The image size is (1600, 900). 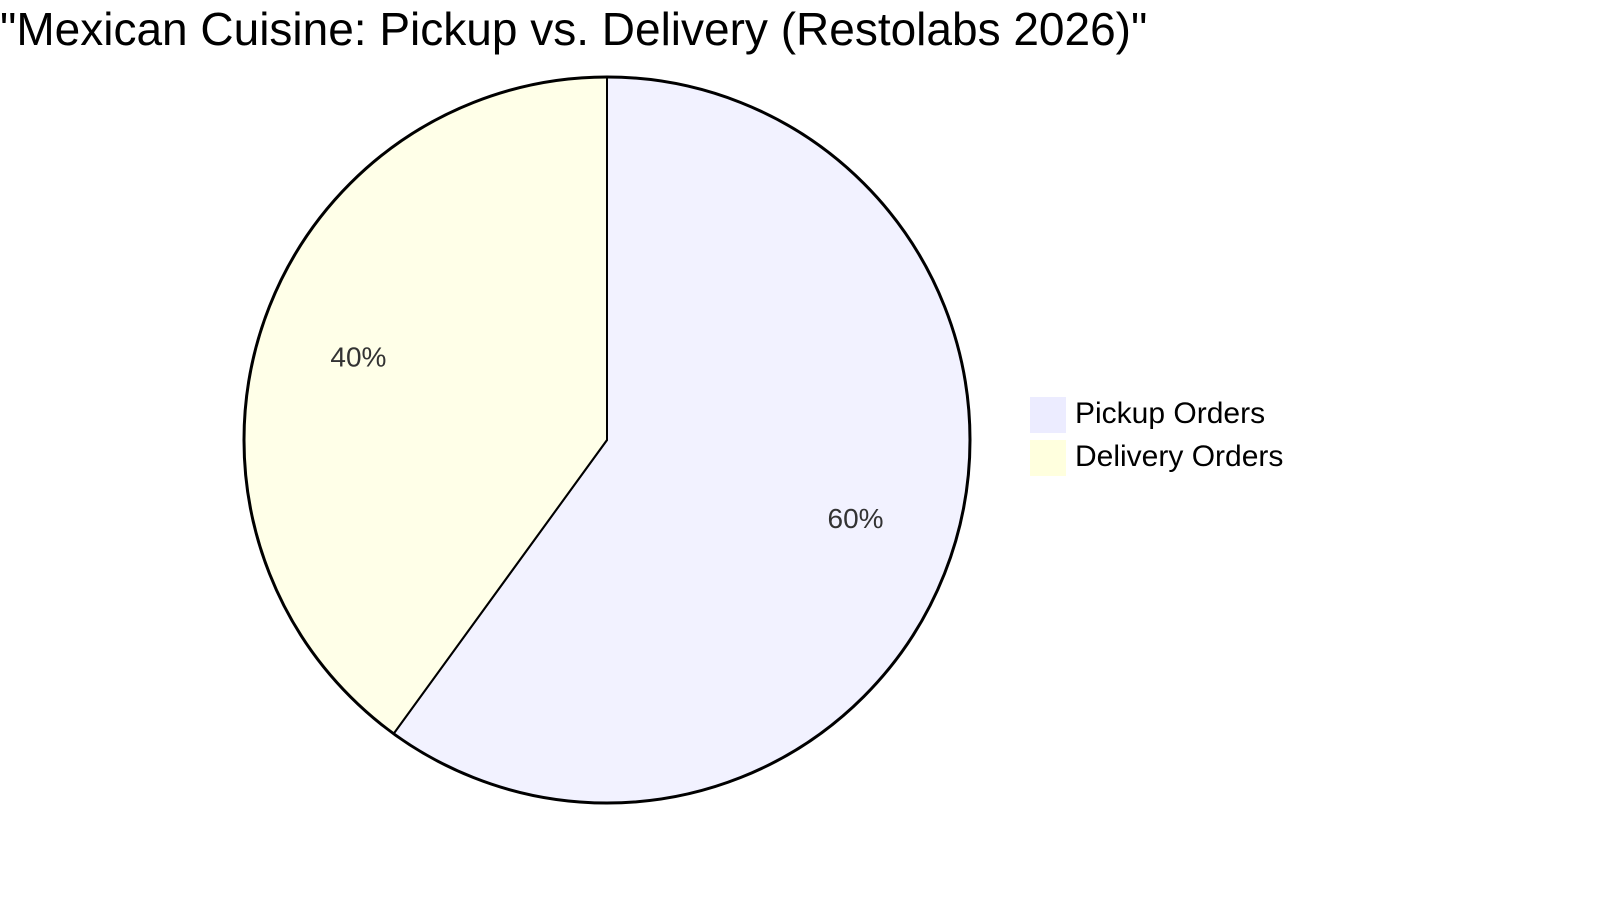 I want to click on slice-label: 40%, so click(x=358, y=357).